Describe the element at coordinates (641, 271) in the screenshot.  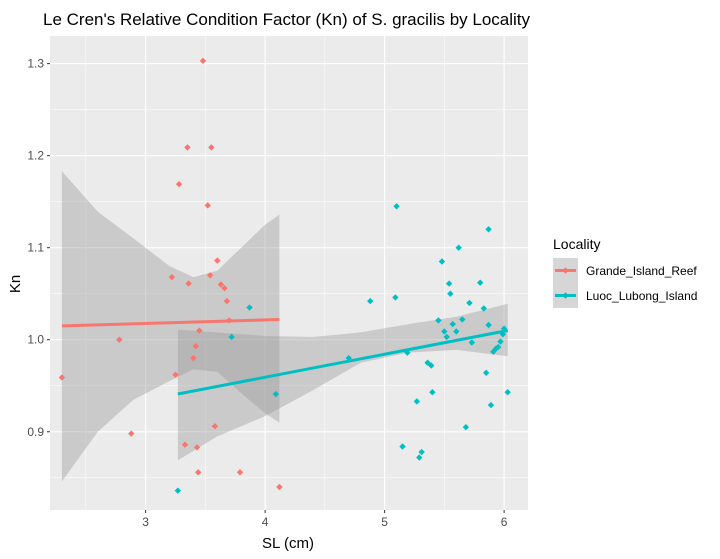
I see `legend-label: Grande_Island_Reef` at that location.